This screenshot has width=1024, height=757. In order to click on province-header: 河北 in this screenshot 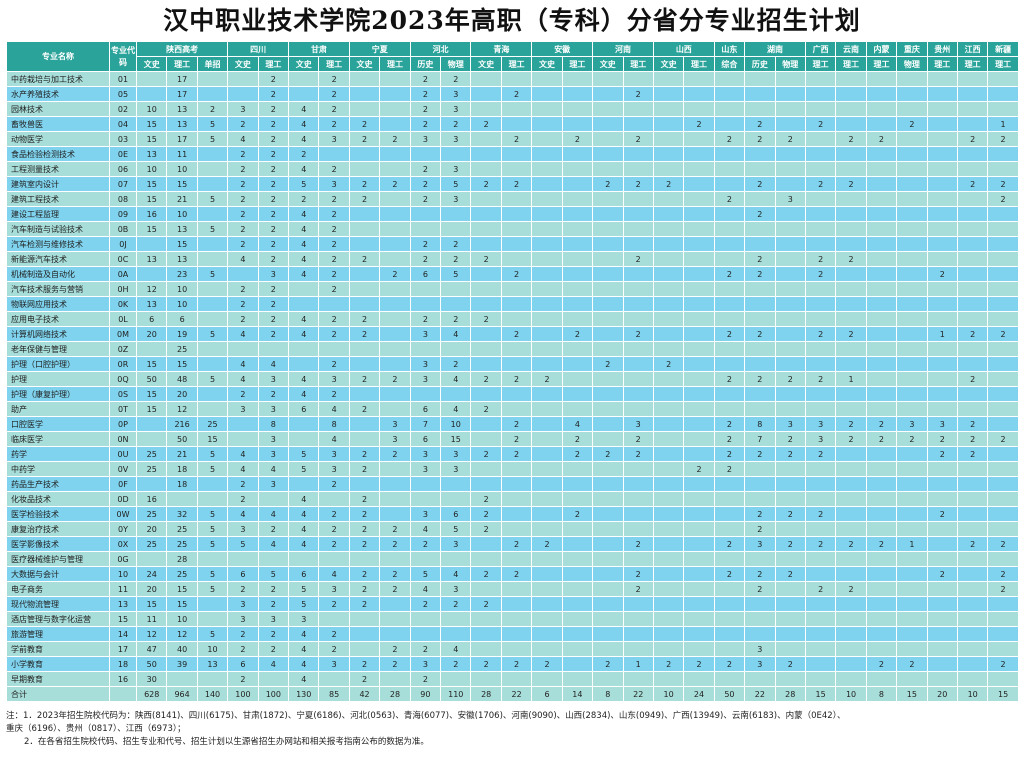, I will do `click(440, 49)`.